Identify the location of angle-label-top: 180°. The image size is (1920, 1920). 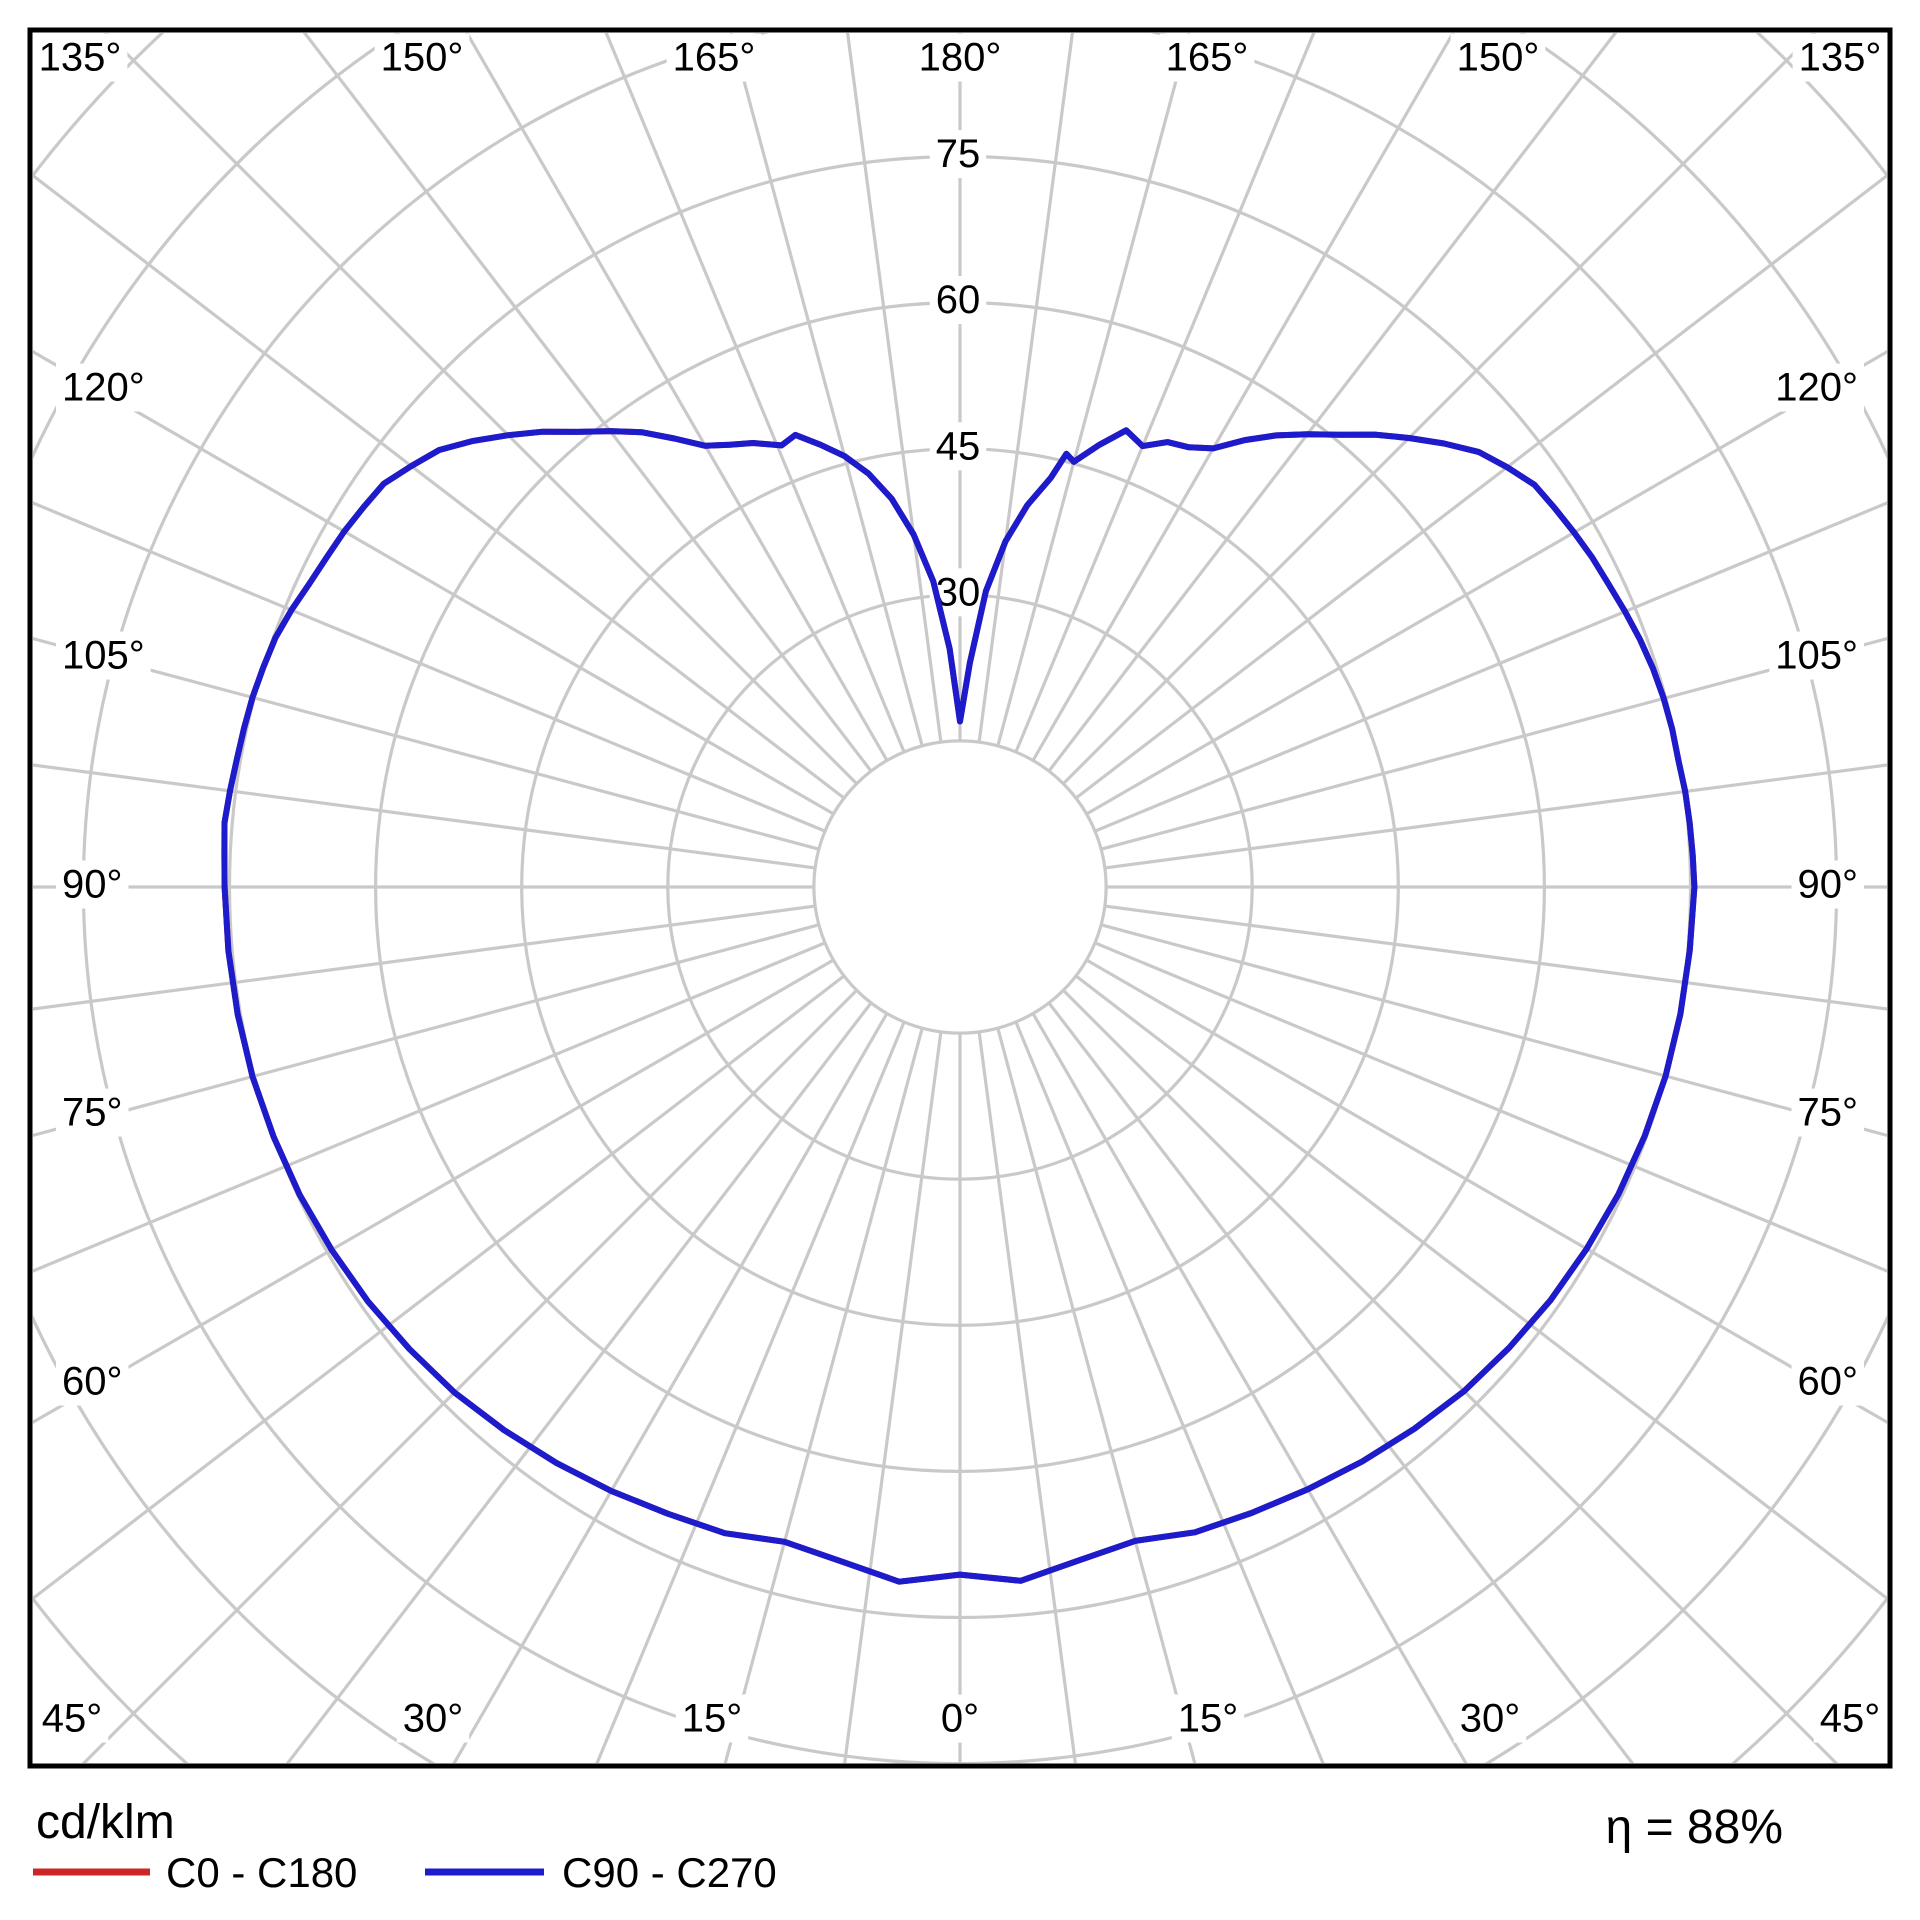
(960, 58).